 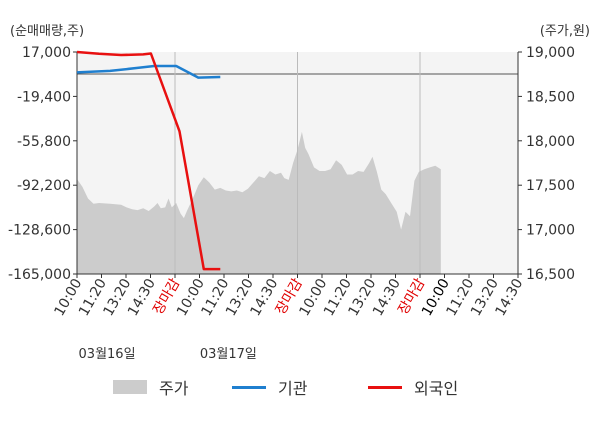 I want to click on legend-label-foreign: 외국인, so click(x=436, y=388).